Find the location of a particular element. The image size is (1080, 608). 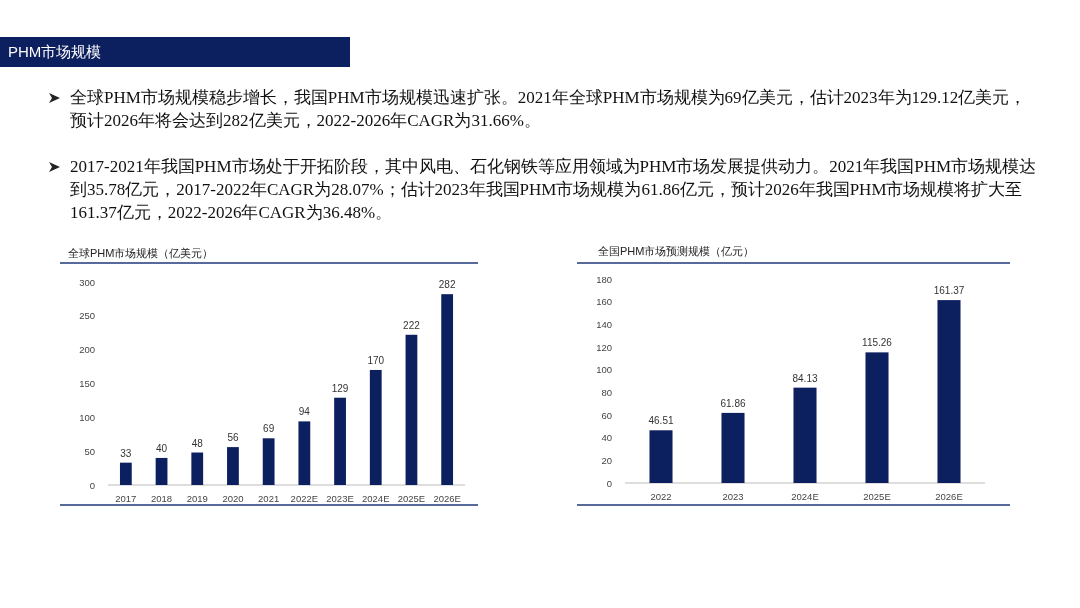

y-tick-label: 200 is located at coordinates (87, 350).